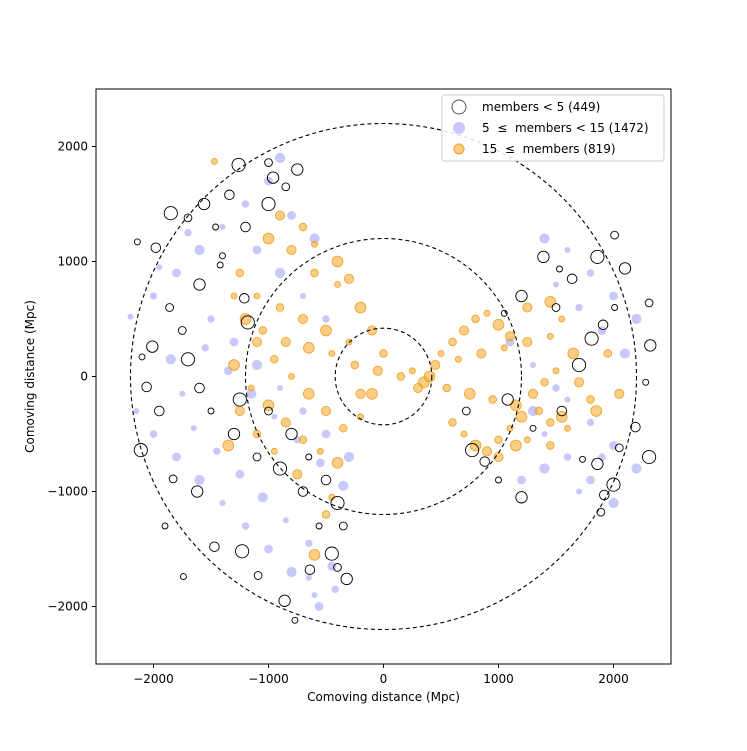 The image size is (747, 751). Describe the element at coordinates (72, 262) in the screenshot. I see `y-tick-label: 1000` at that location.